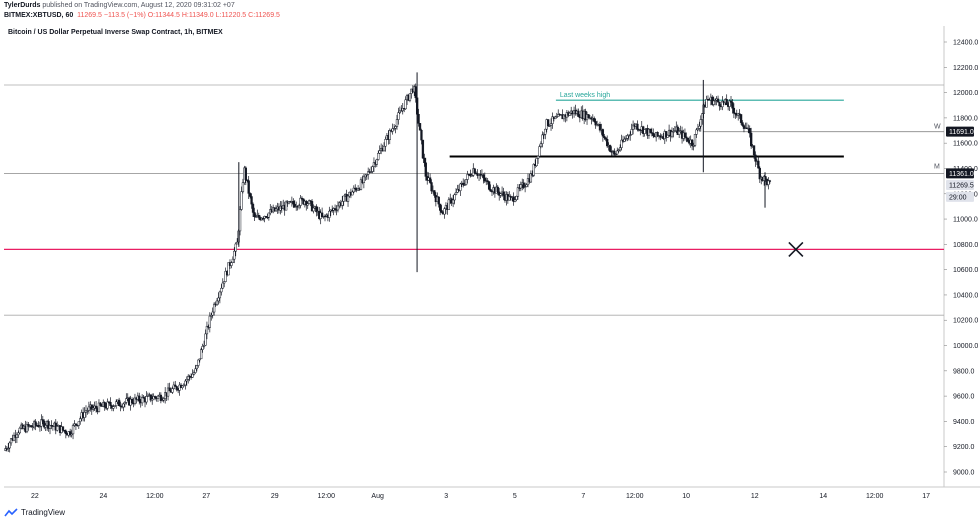 Image resolution: width=980 pixels, height=524 pixels. I want to click on y-tick-label: 11000.0, so click(965, 220).